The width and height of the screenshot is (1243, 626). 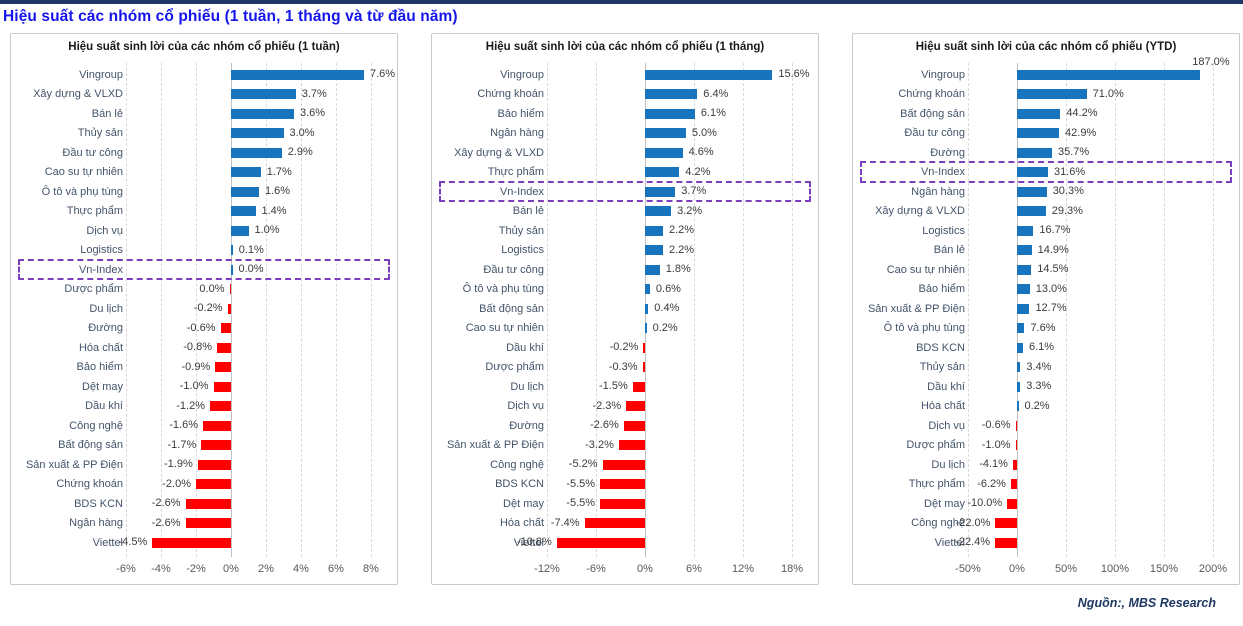 I want to click on value-label: -1.6%, so click(x=183, y=425).